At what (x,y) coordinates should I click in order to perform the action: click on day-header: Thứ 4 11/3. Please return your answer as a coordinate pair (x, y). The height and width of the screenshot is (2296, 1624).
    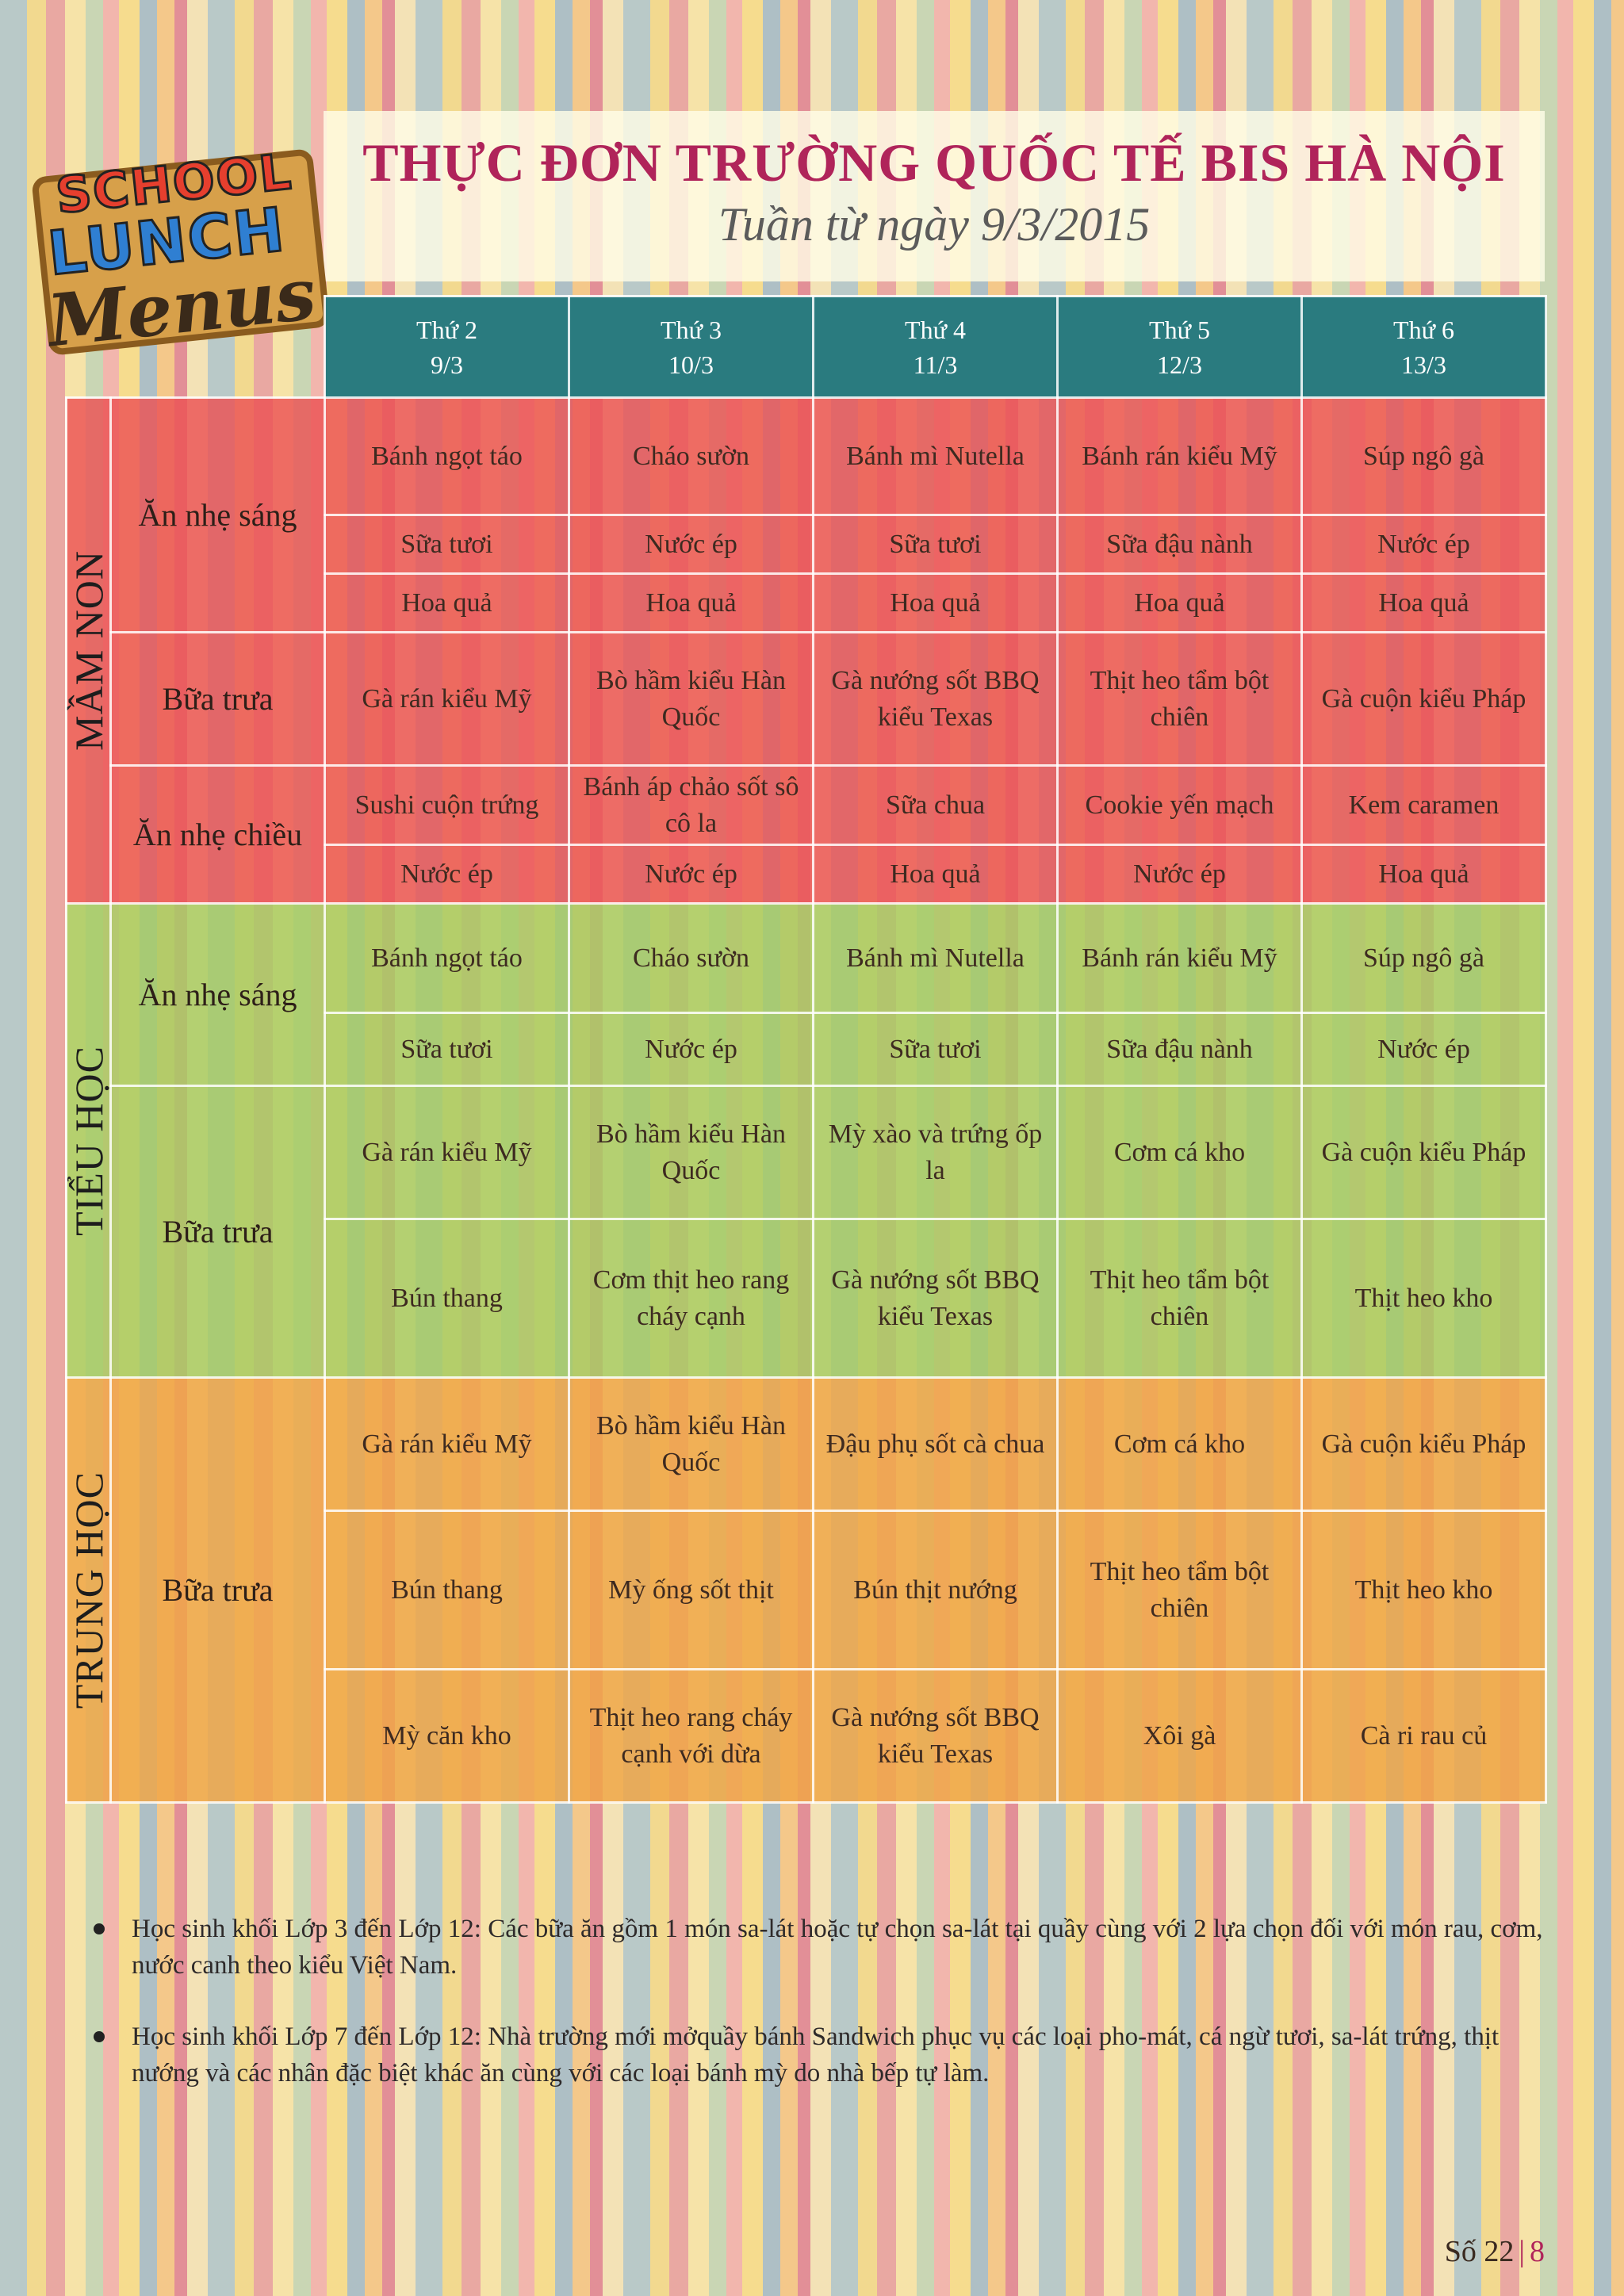
    Looking at the image, I should click on (935, 347).